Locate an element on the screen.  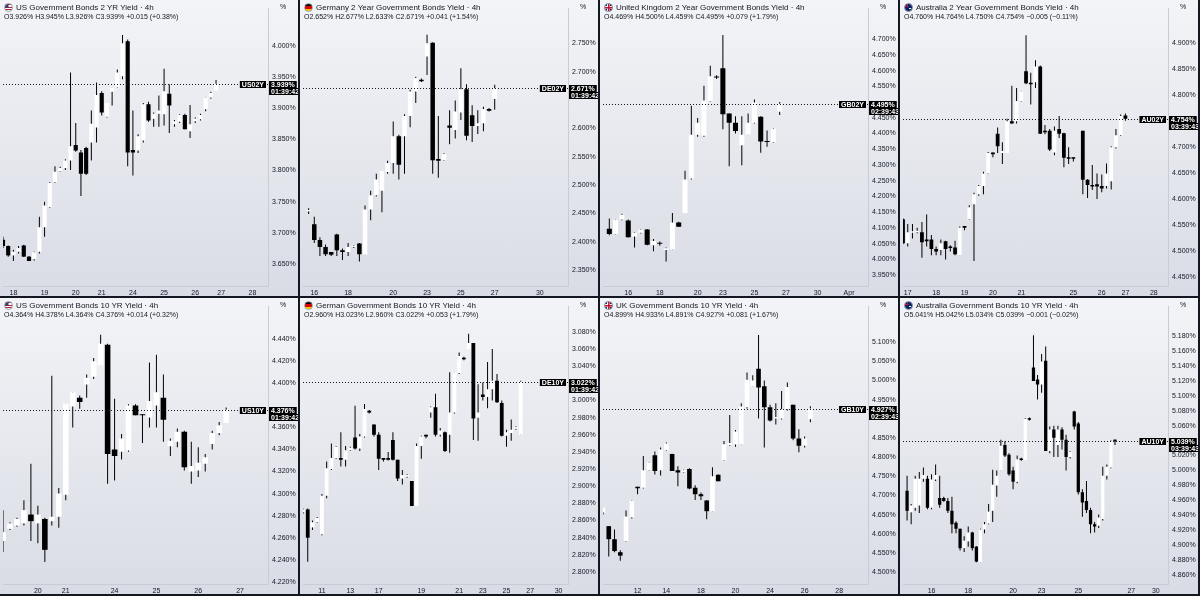
chart-title: US Government Bonds 2 YR Yield · 4h is located at coordinates (85, 7).